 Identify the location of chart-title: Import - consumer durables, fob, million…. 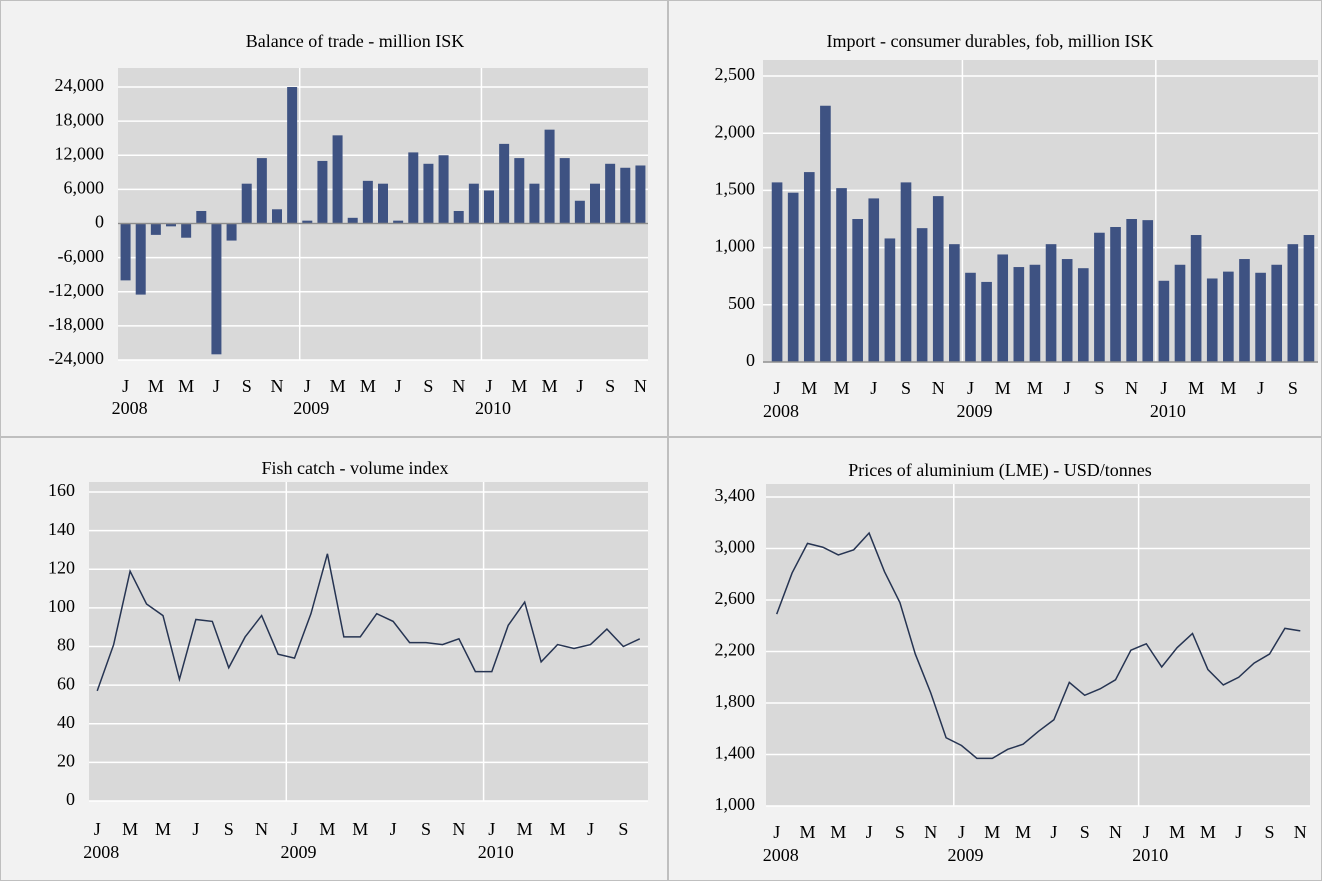
(990, 41).